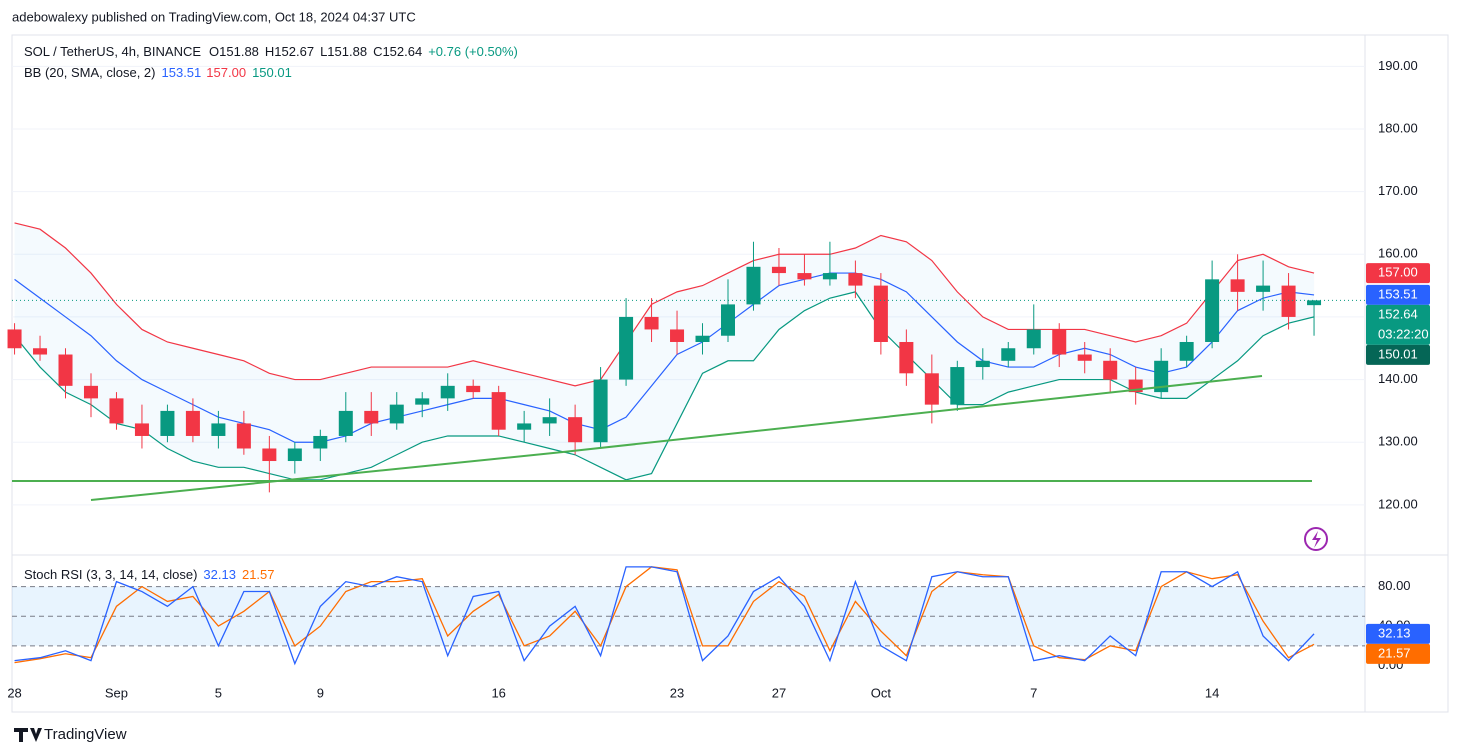 This screenshot has width=1462, height=756. Describe the element at coordinates (85, 734) in the screenshot. I see `brand-name: TradingView` at that location.